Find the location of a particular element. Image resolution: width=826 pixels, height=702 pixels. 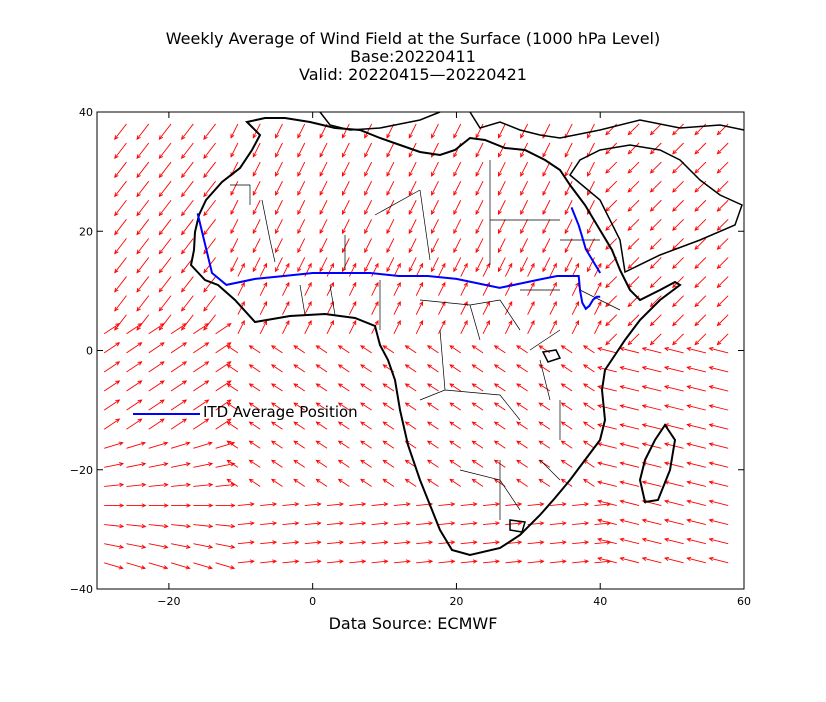

x-tick-label: 40 is located at coordinates (600, 601).